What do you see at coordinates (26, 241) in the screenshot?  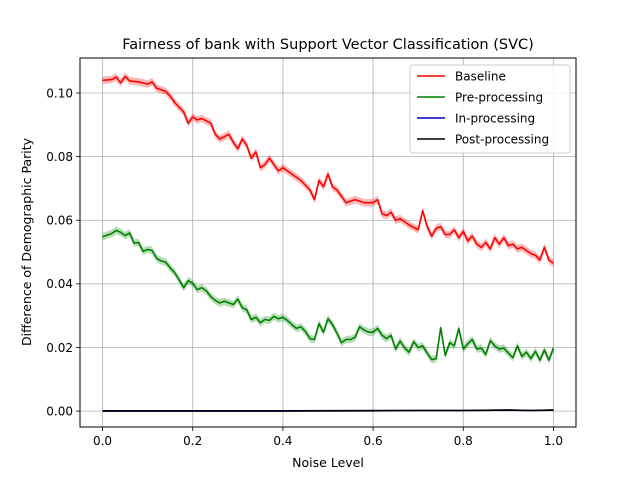 I see `y-axis-label: Difference of Demographic Parity` at bounding box center [26, 241].